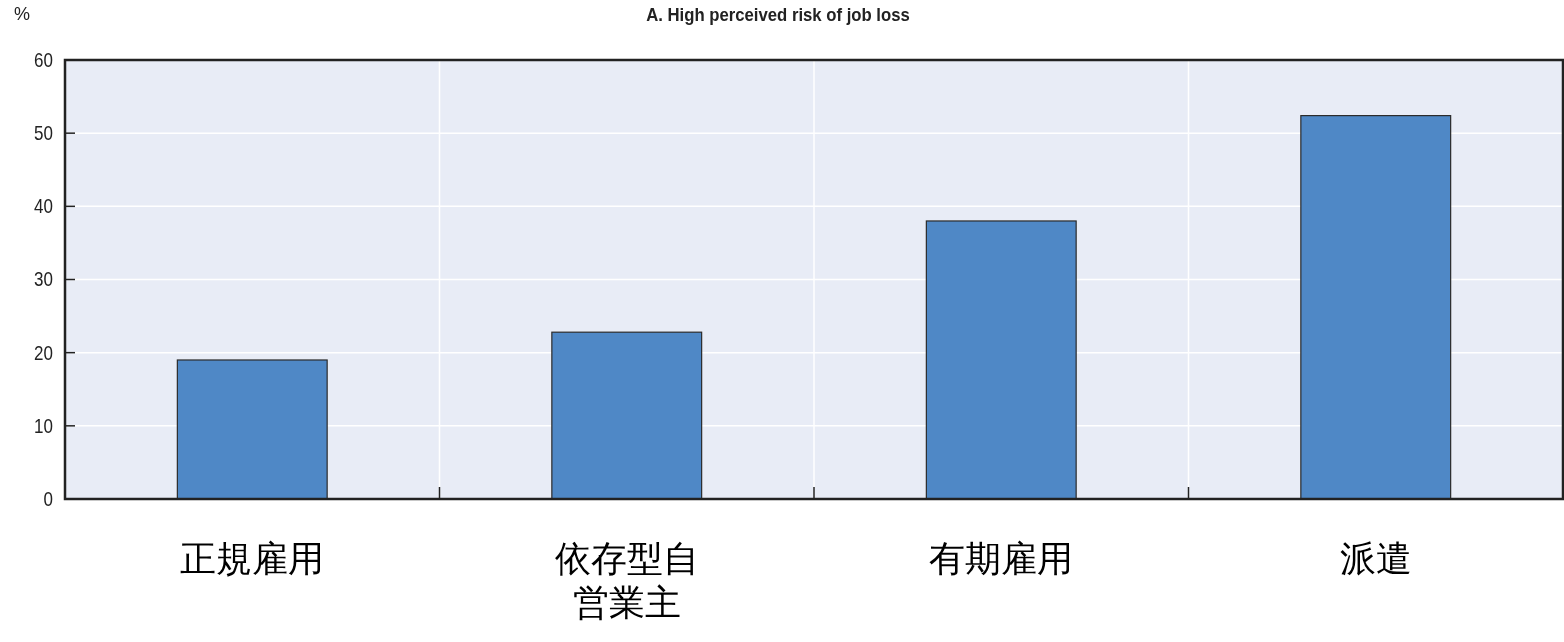 The width and height of the screenshot is (1564, 642). Describe the element at coordinates (626, 581) in the screenshot. I see `x-tick-label: 依存型自営業主` at that location.